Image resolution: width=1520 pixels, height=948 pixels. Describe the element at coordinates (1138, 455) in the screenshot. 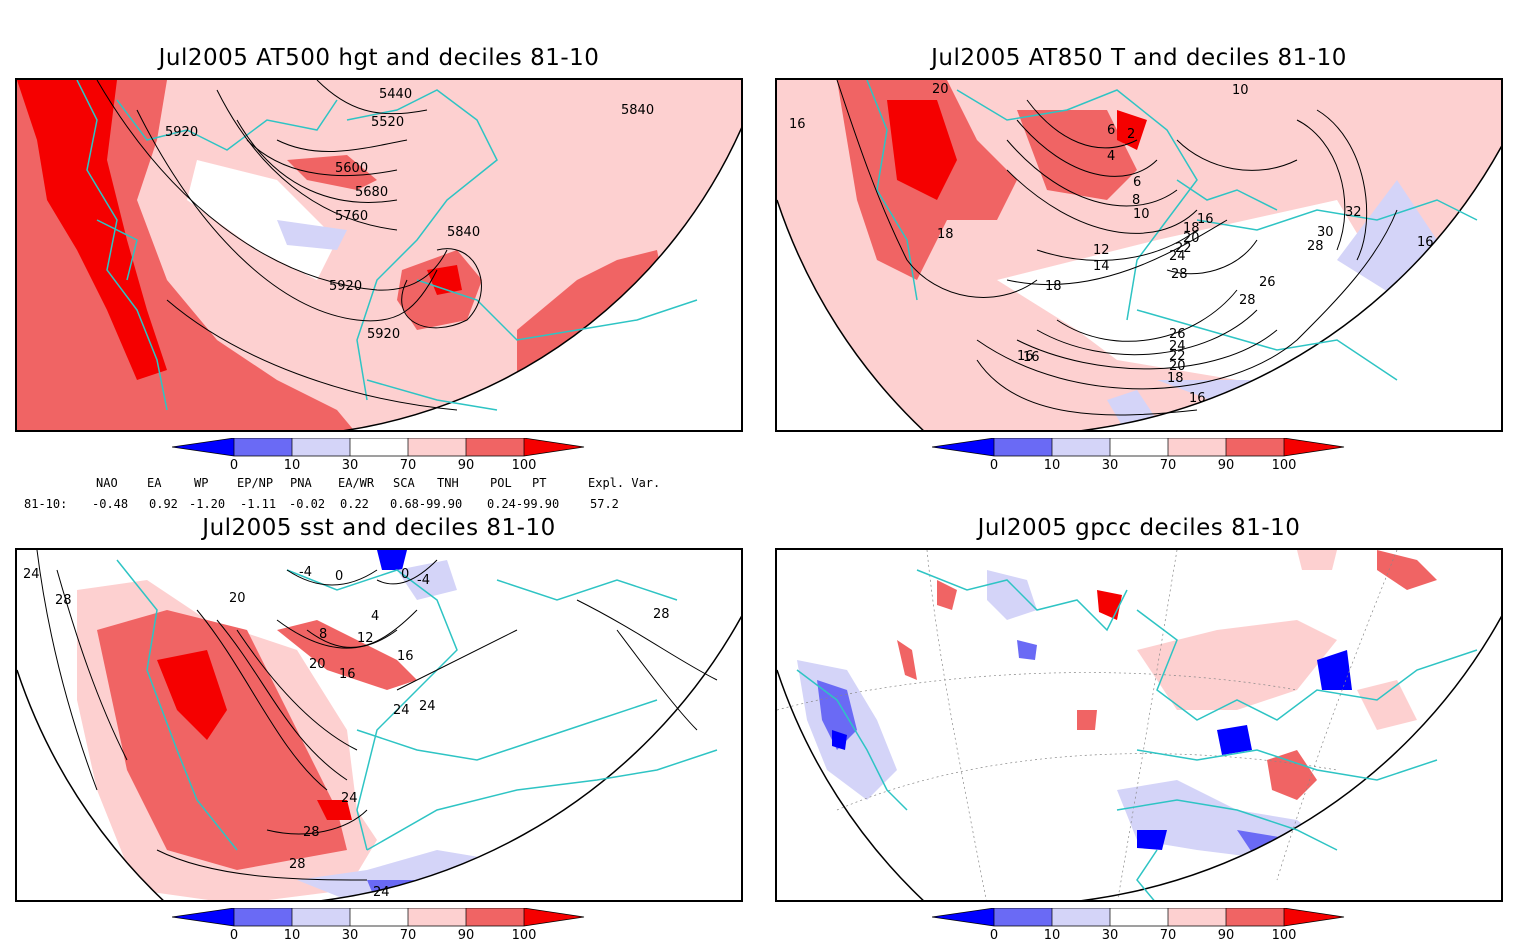

I see `colorbar-t850: 0 10 30 70 90 100` at that location.